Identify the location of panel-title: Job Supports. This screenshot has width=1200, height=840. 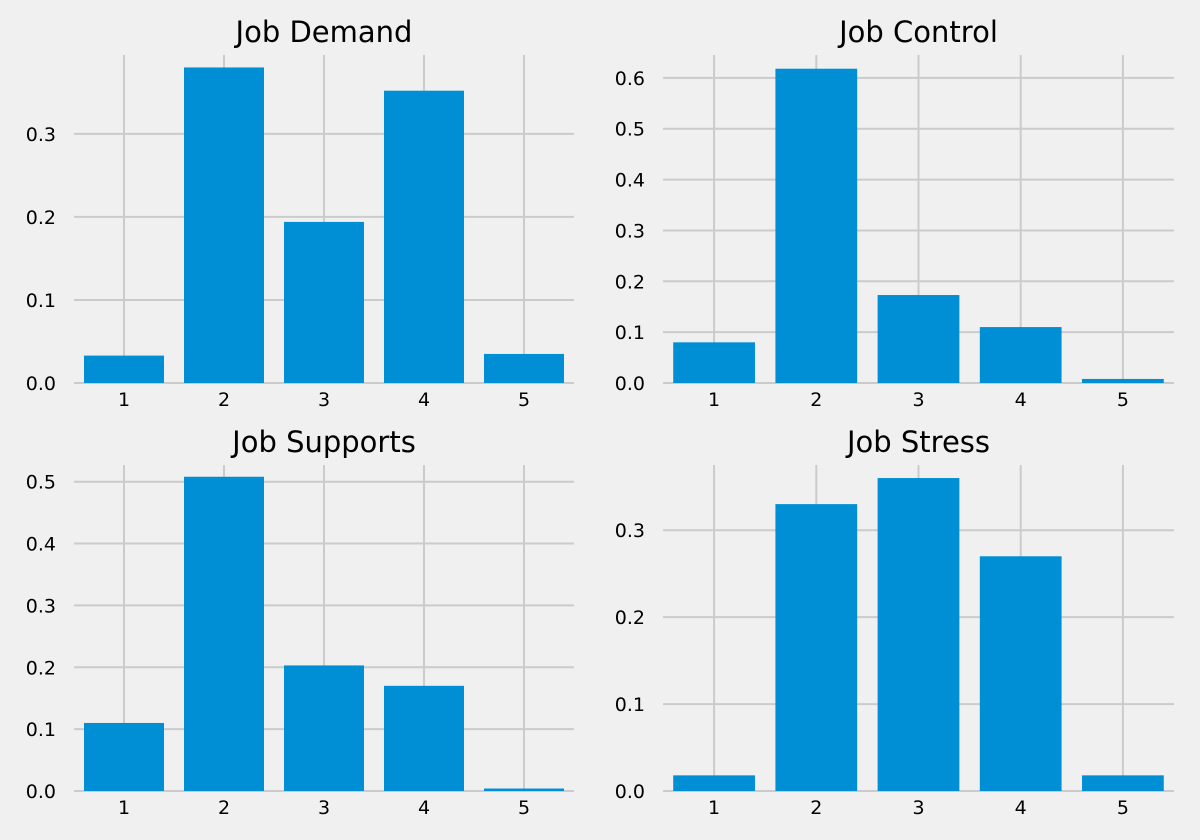
(323, 442).